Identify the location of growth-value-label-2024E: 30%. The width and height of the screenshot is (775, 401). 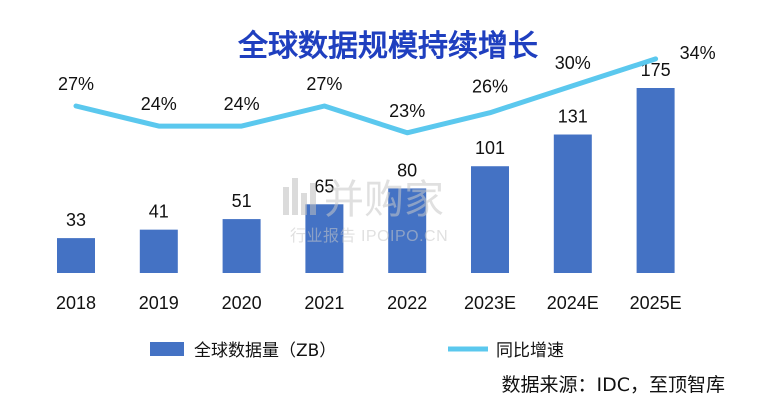
(573, 63).